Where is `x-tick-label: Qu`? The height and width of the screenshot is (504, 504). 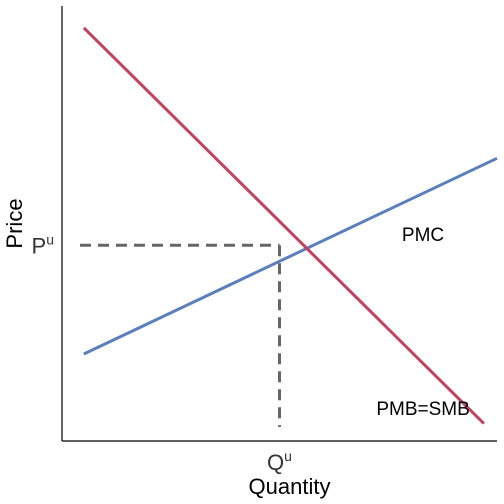
x-tick-label: Qu is located at coordinates (279, 461).